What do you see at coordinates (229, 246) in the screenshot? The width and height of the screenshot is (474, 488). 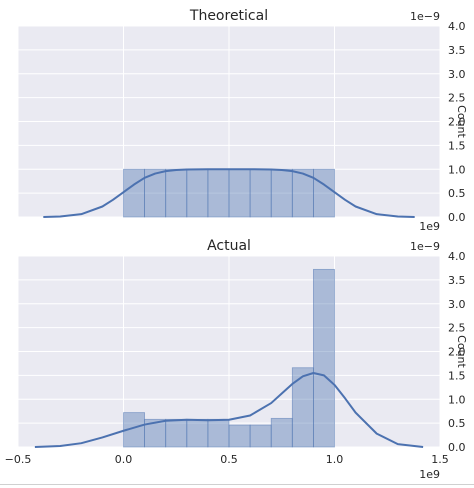 I see `chart-title: Actual` at bounding box center [229, 246].